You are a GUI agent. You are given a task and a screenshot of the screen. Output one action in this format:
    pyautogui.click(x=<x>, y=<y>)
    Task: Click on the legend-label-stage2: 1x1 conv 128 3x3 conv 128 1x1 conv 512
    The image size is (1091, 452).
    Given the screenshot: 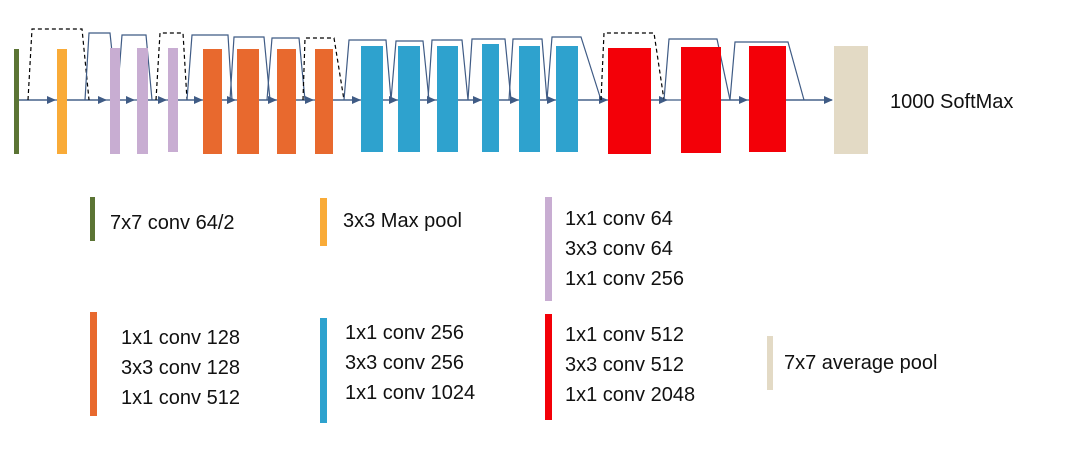 What is the action you would take?
    pyautogui.click(x=180, y=368)
    